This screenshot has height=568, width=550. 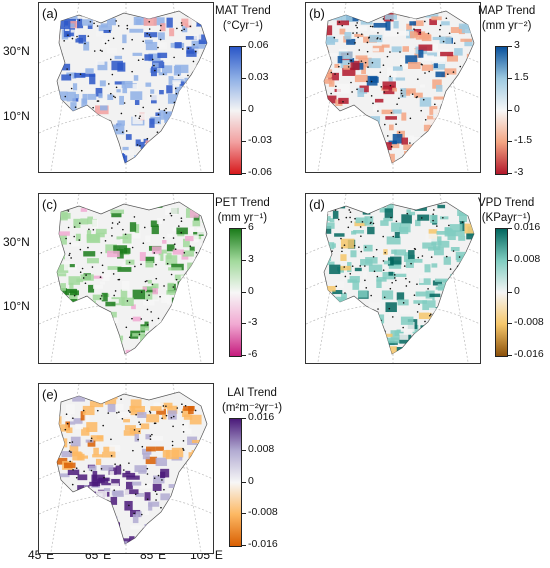 What do you see at coordinates (252, 401) in the screenshot?
I see `colorbar-title: LAI Trend (m²m⁻²yr⁻¹)` at bounding box center [252, 401].